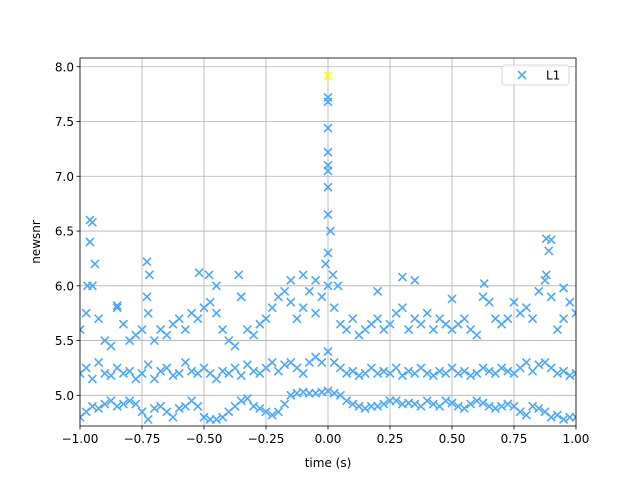  What do you see at coordinates (64, 341) in the screenshot?
I see `y-tick-label: 5.5` at bounding box center [64, 341].